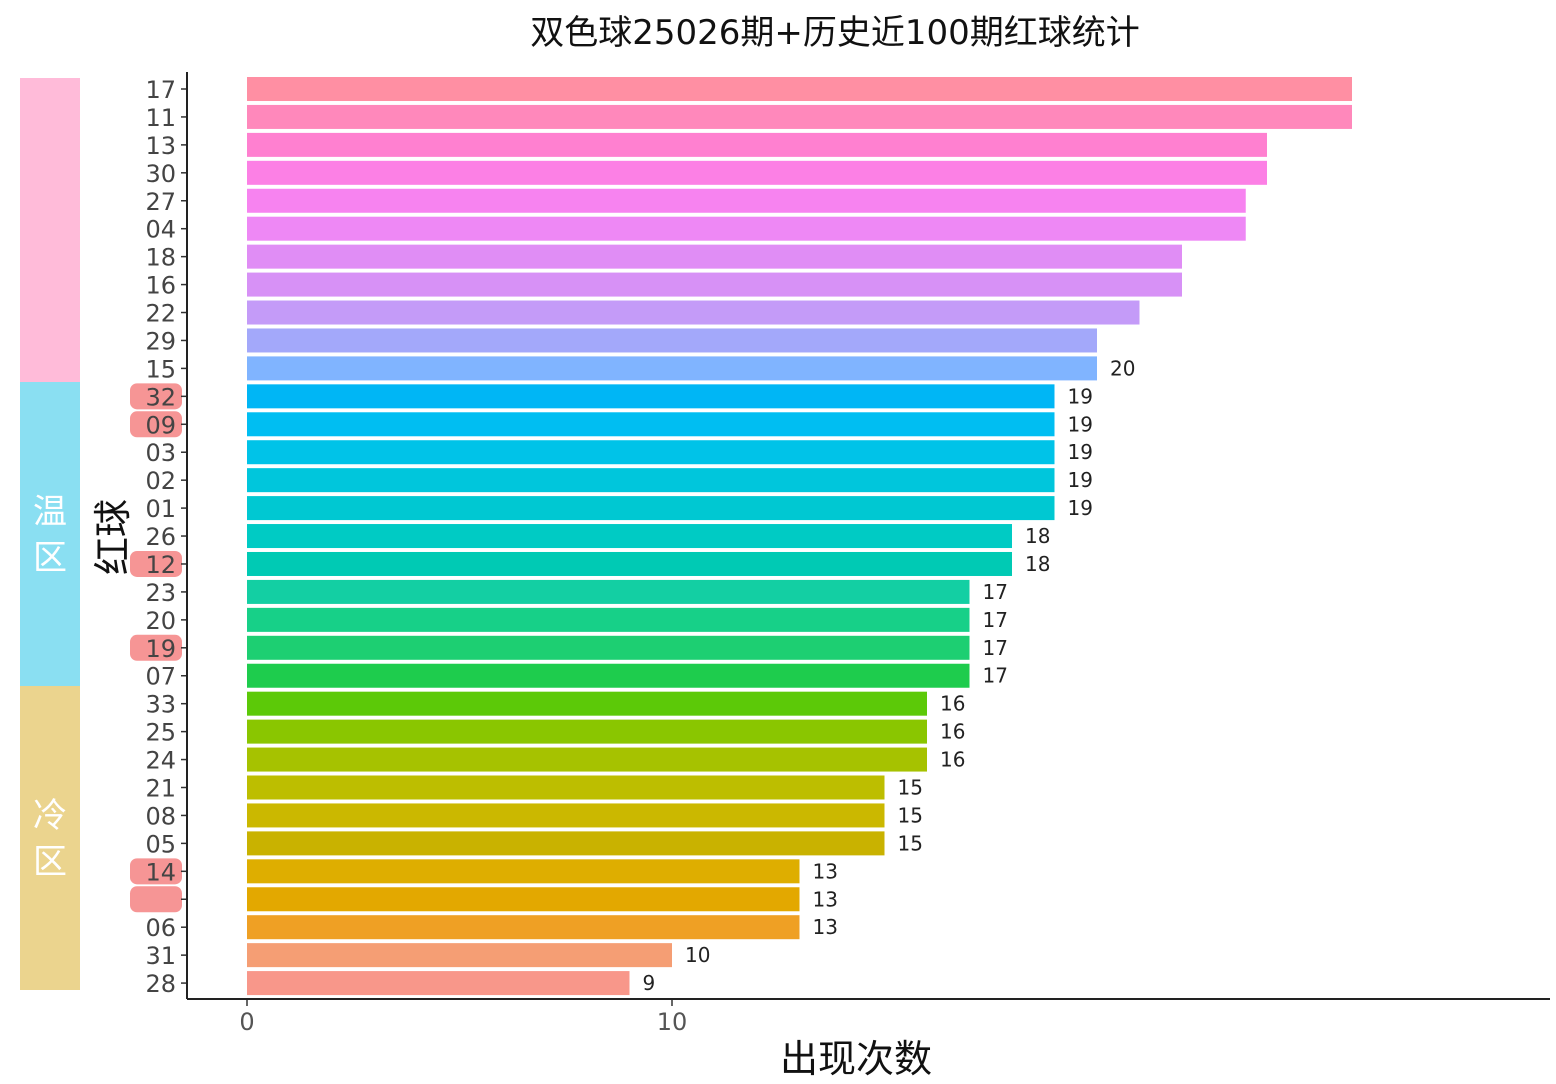  What do you see at coordinates (160, 509) in the screenshot?
I see `y-tick-label: 01` at bounding box center [160, 509].